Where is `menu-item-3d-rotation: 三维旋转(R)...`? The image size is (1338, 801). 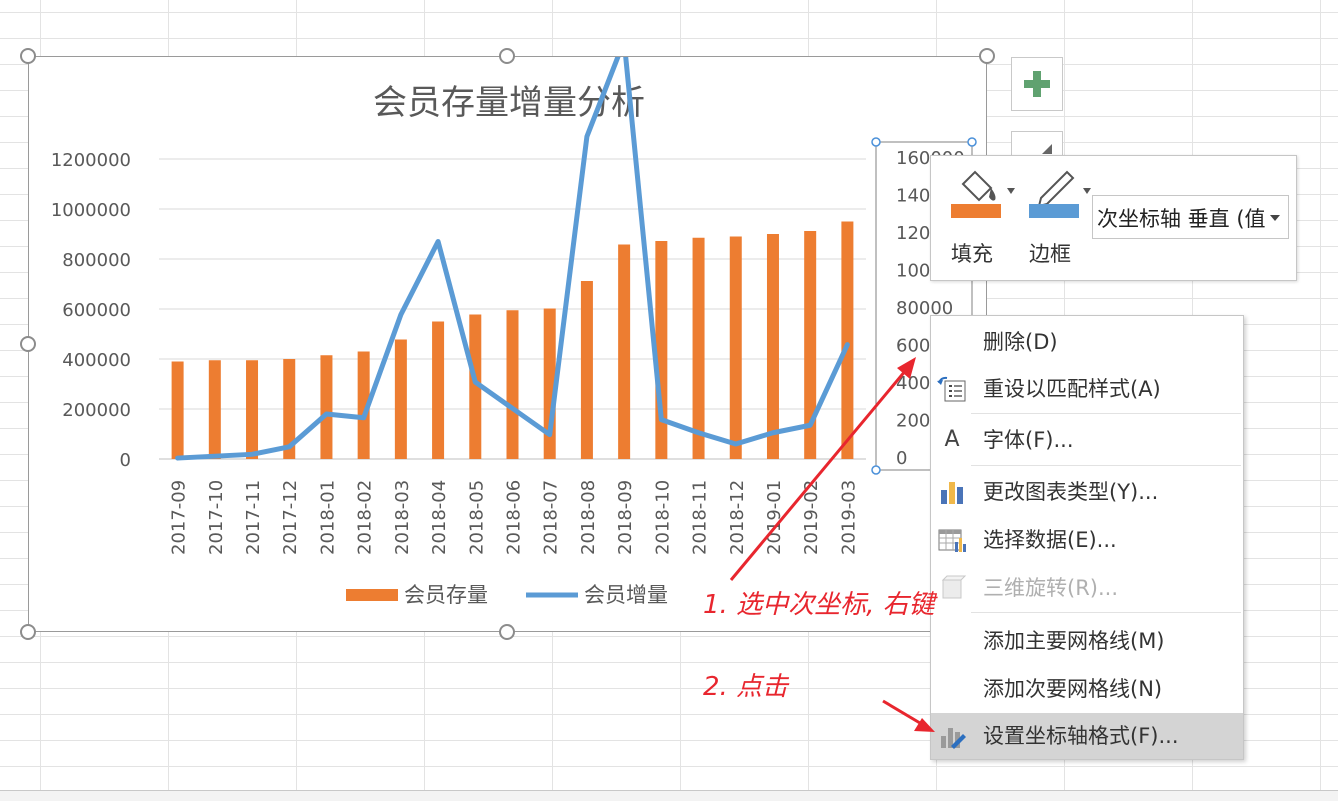 menu-item-3d-rotation: 三维旋转(R)... is located at coordinates (1087, 588).